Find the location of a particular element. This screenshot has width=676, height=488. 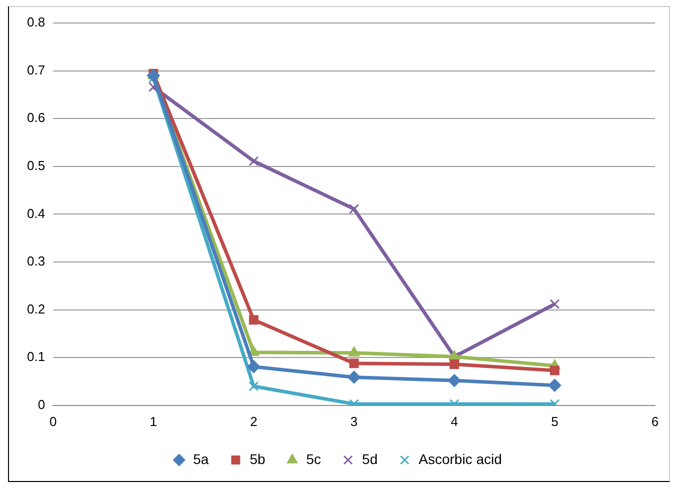

x-tick-label: 1 is located at coordinates (154, 421).